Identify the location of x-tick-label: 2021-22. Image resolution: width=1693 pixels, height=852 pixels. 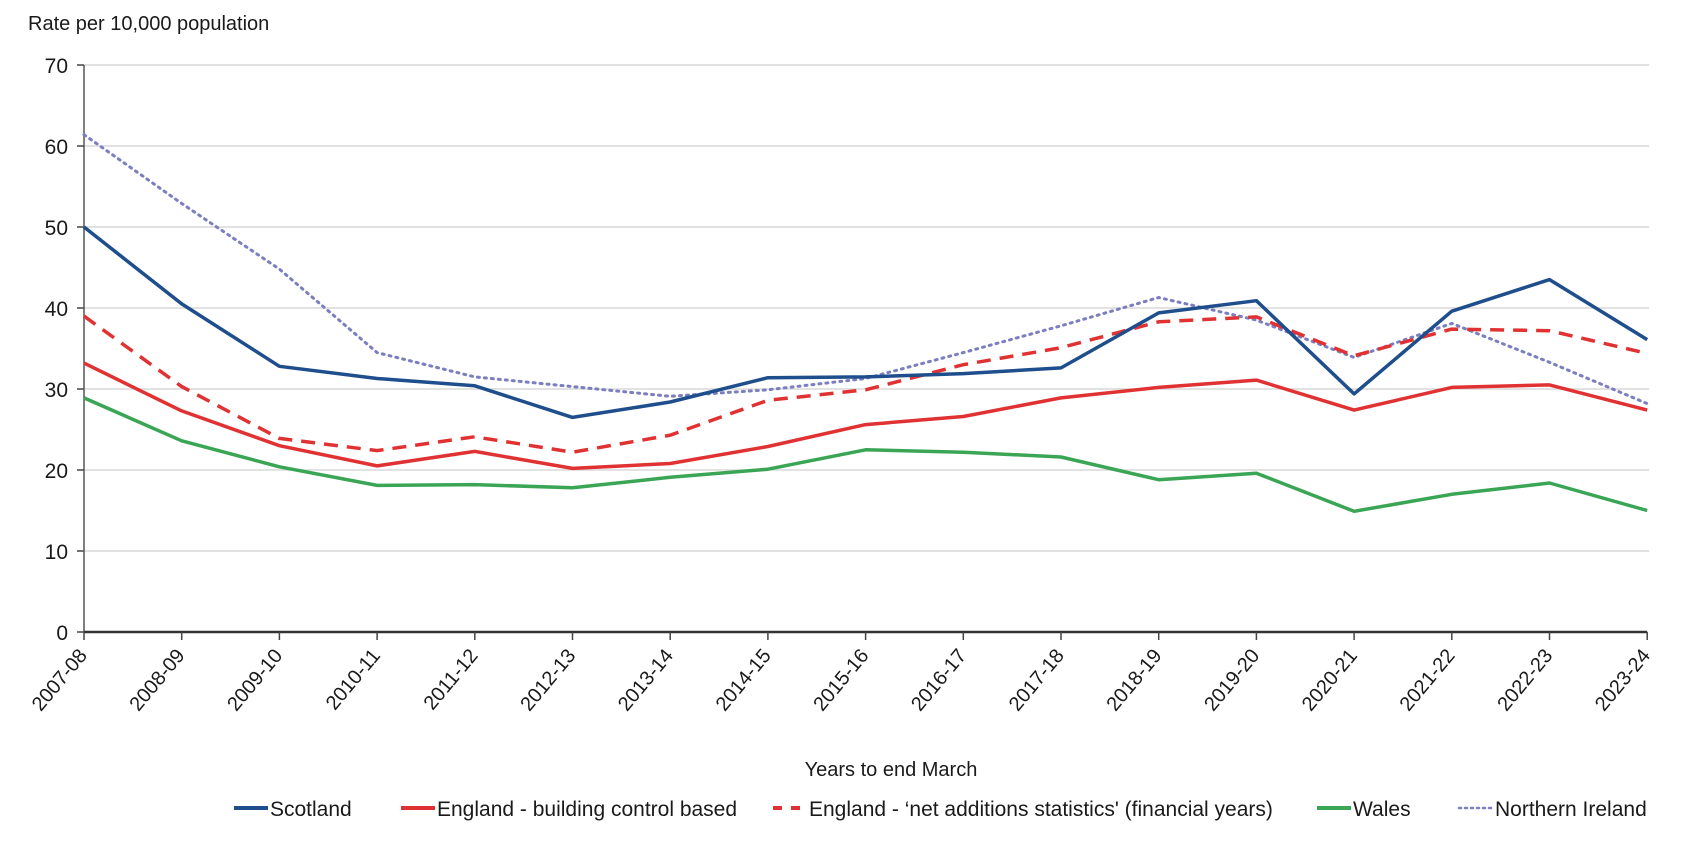
(1428, 680).